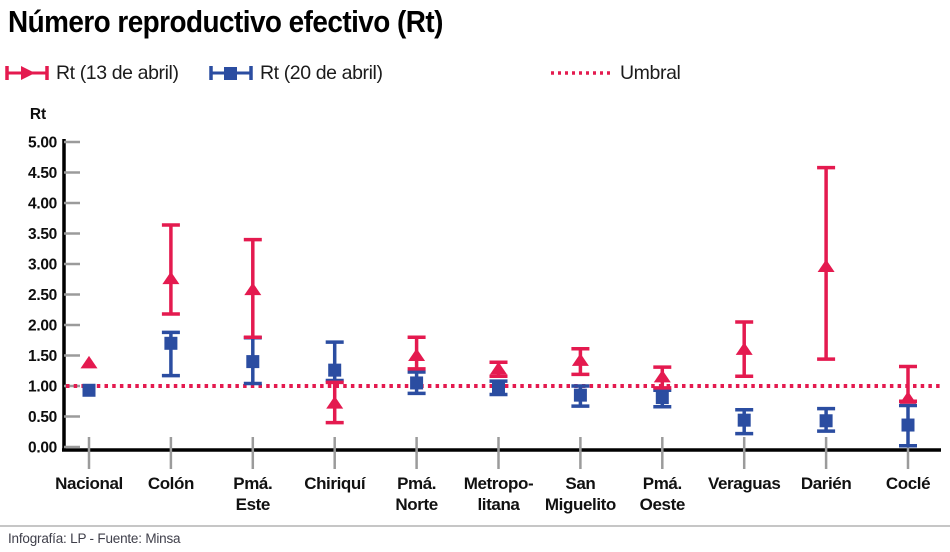 This screenshot has height=552, width=950. What do you see at coordinates (826, 483) in the screenshot?
I see `svg-text: Darién` at bounding box center [826, 483].